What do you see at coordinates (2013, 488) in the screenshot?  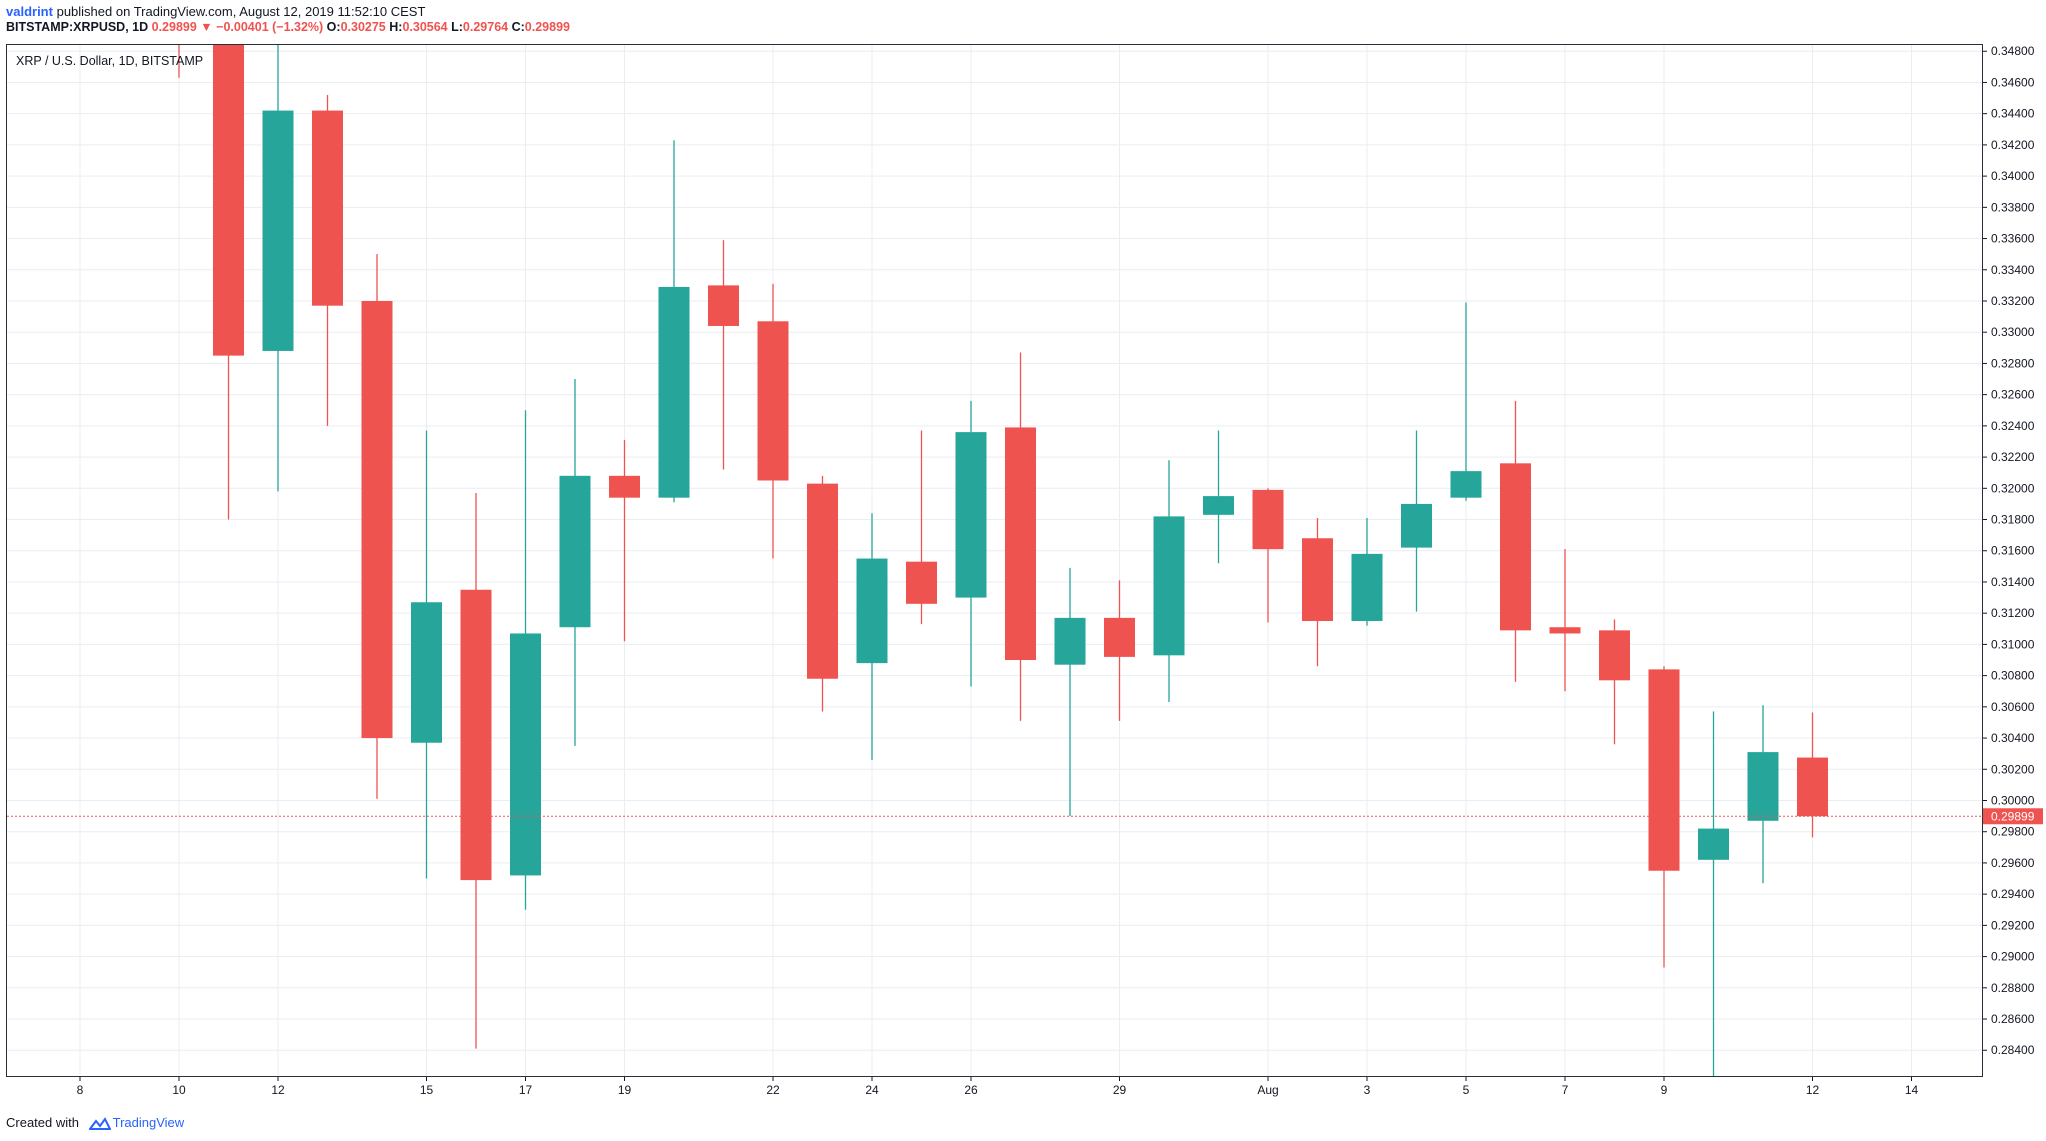 I see `y-tick-label: 0.32000` at bounding box center [2013, 488].